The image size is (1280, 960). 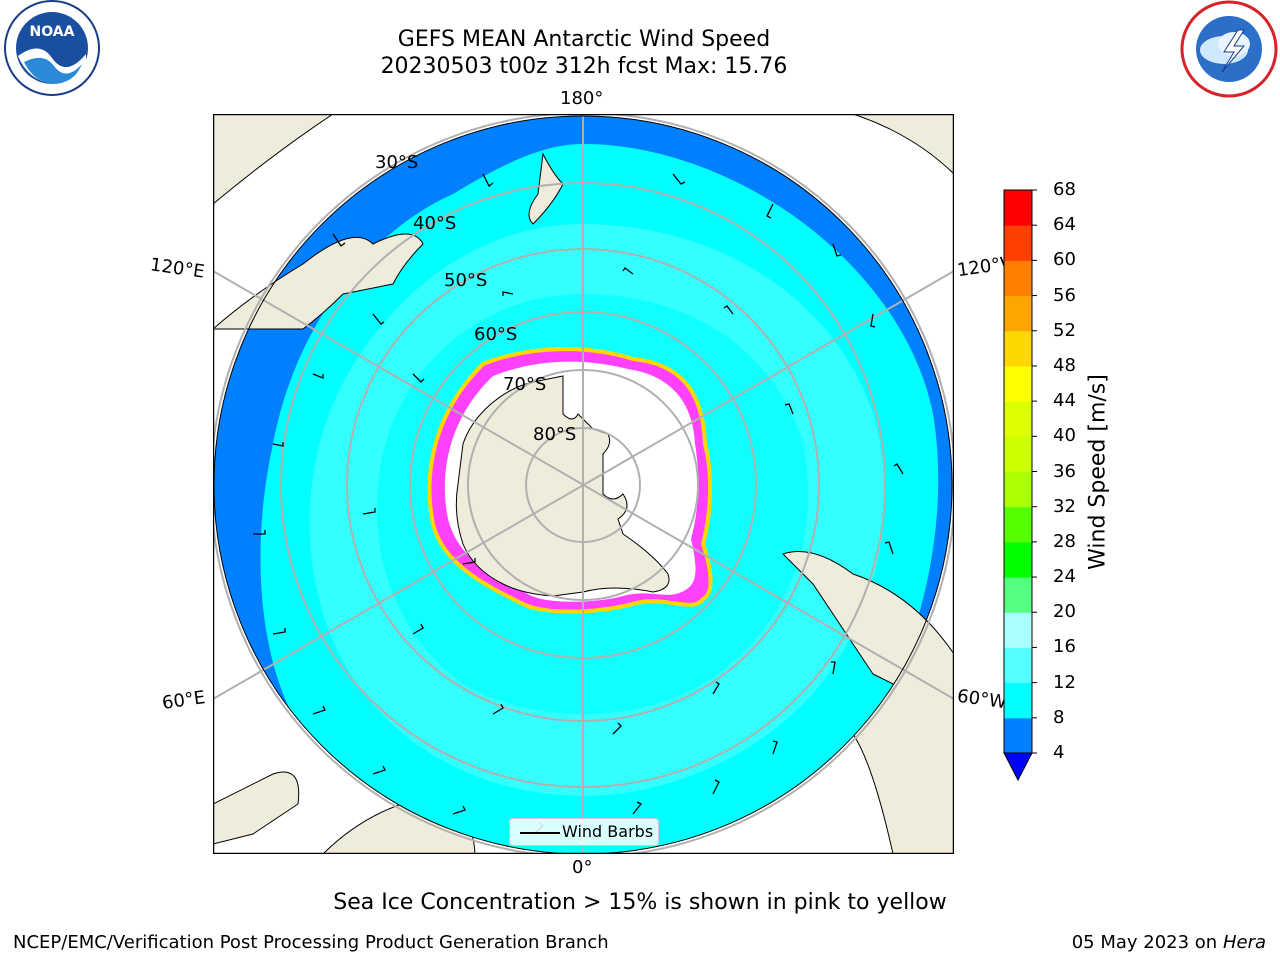 What do you see at coordinates (397, 162) in the screenshot?
I see `lat-label-30s: 30°S` at bounding box center [397, 162].